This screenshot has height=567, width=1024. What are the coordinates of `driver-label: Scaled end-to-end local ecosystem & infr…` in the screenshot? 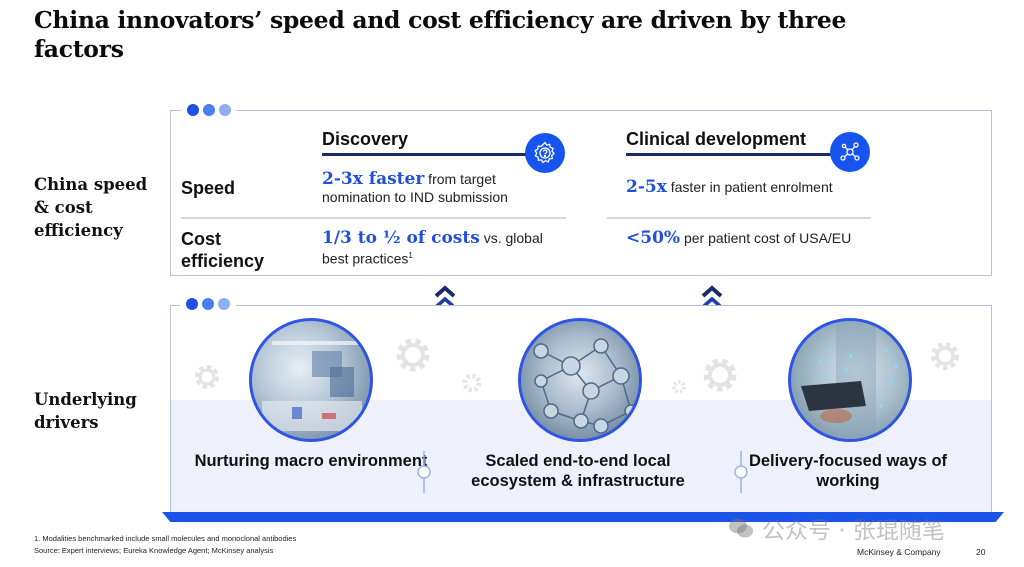 It's located at (578, 471).